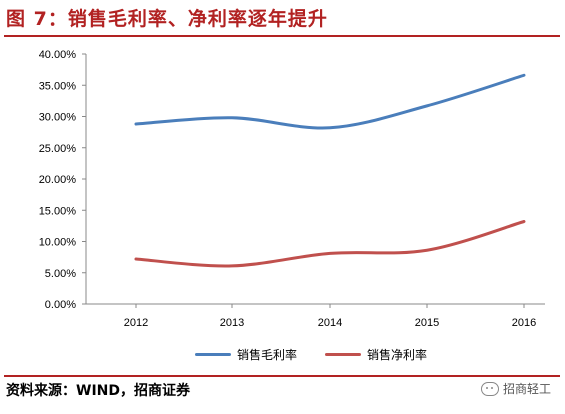  What do you see at coordinates (330, 316) in the screenshot?
I see `x-axis-ticks: 2012 2013 2014 2015 2016` at bounding box center [330, 316].